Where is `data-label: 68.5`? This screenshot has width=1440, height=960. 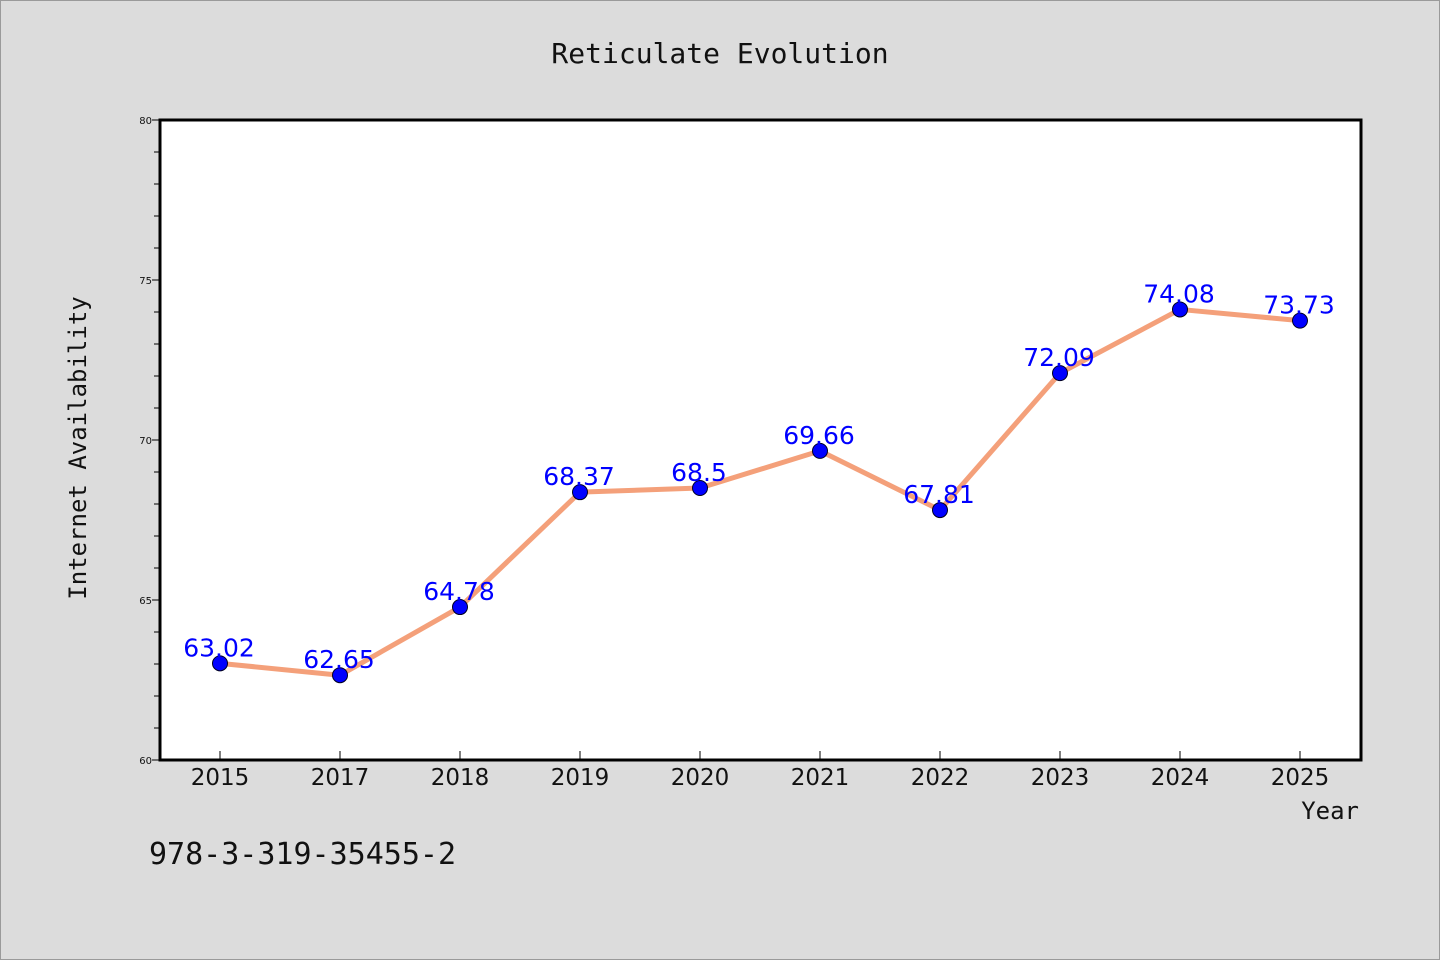
data-label: 68.5 is located at coordinates (699, 472).